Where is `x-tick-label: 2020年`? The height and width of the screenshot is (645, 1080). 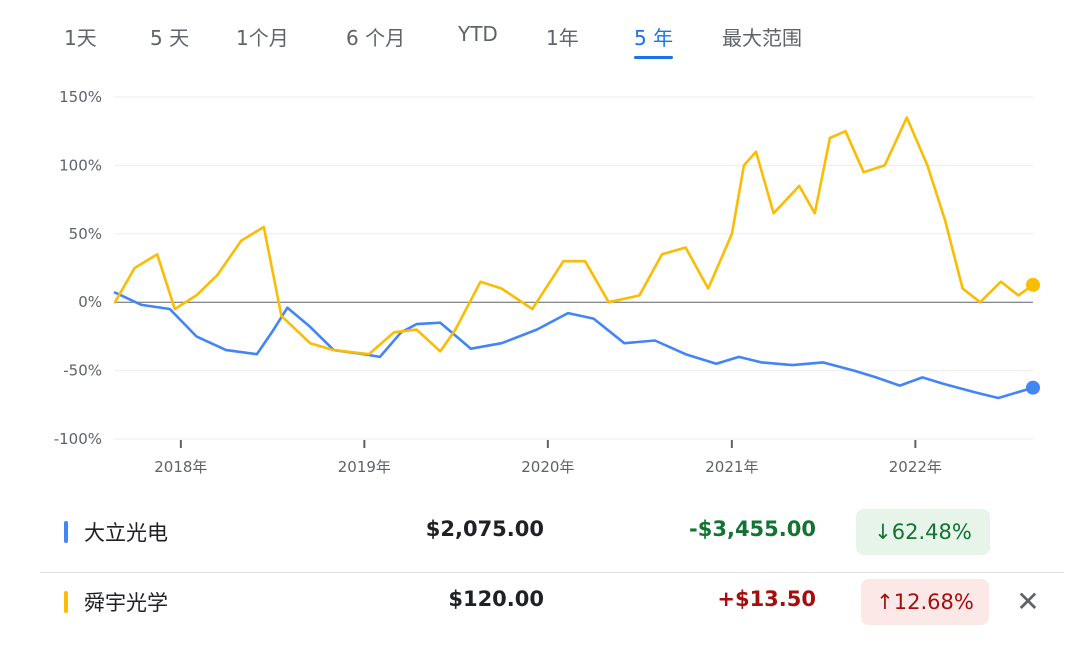
x-tick-label: 2020年 is located at coordinates (547, 467).